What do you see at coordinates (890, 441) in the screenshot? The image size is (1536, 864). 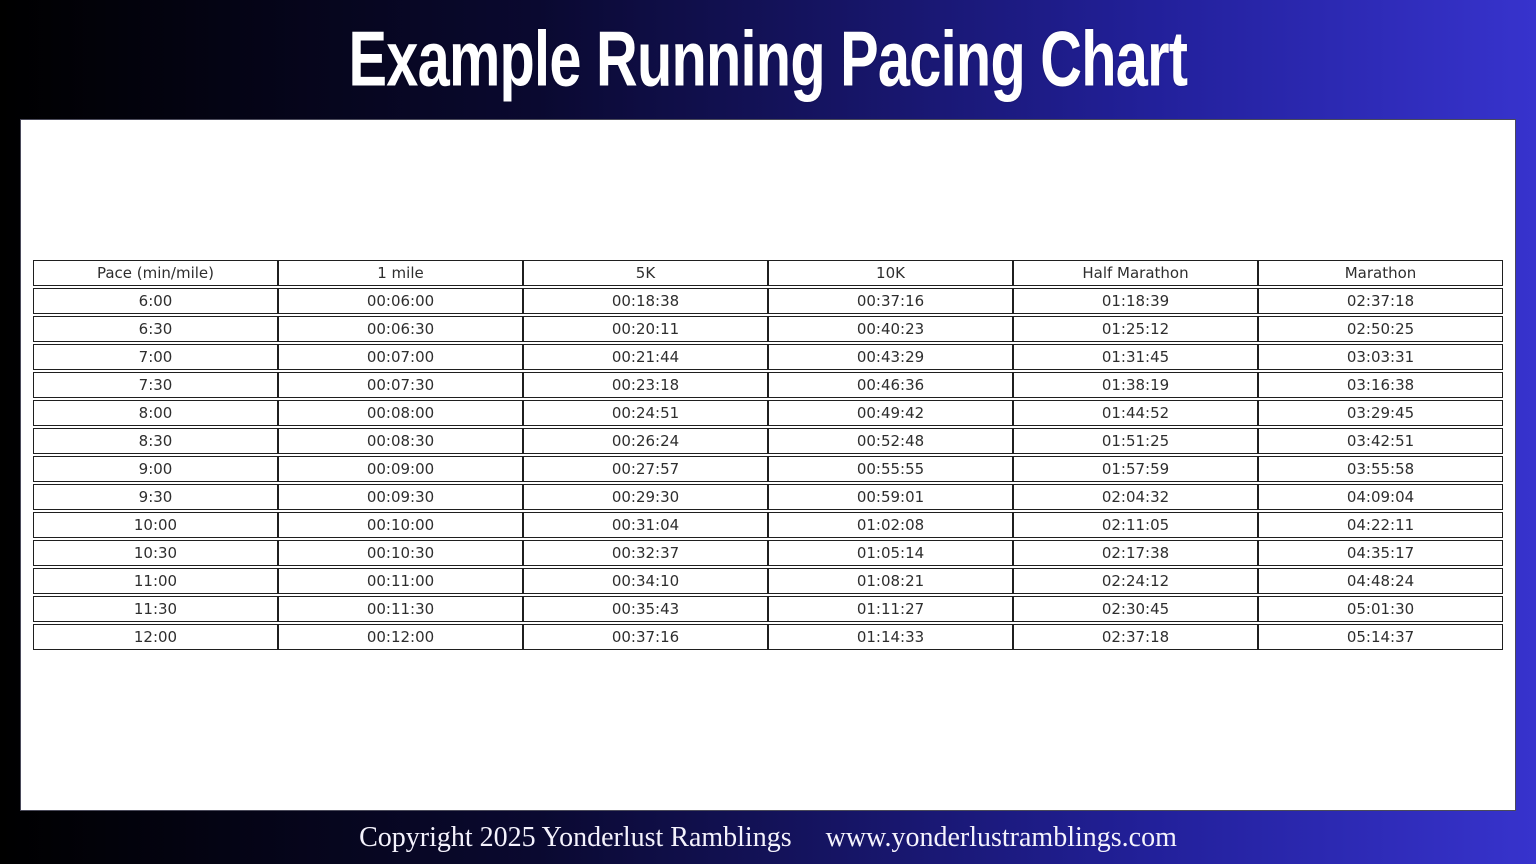 I see `table-cell: 00:52:48` at bounding box center [890, 441].